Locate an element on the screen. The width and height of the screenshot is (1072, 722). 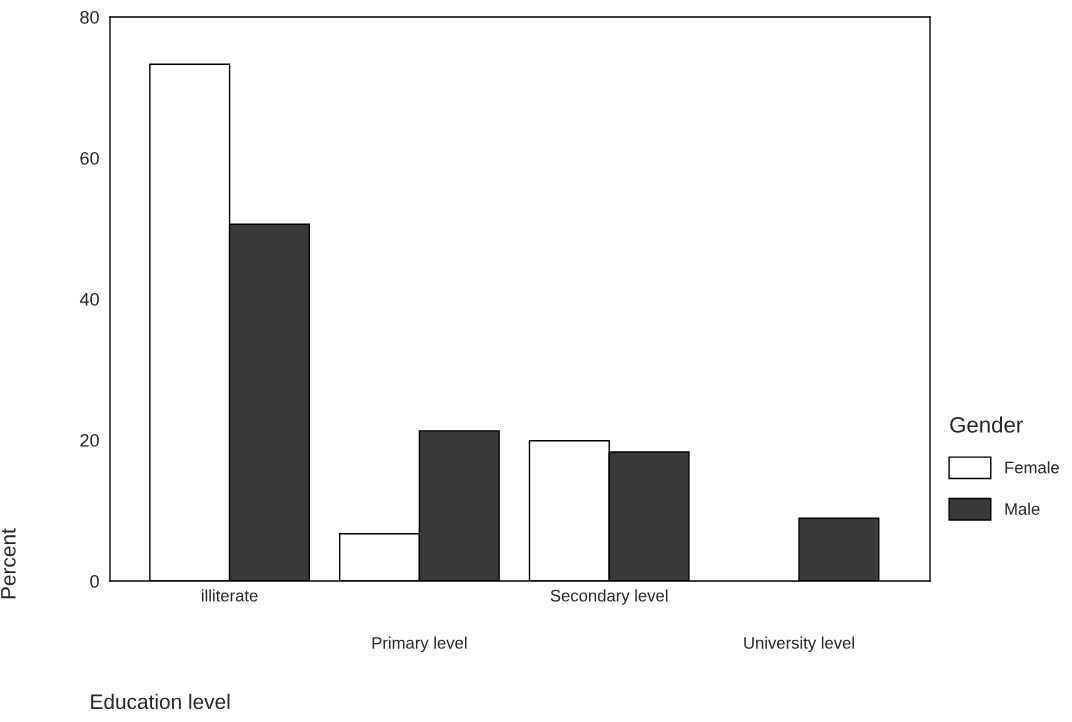
x-tick-label: Primary level is located at coordinates (419, 644).